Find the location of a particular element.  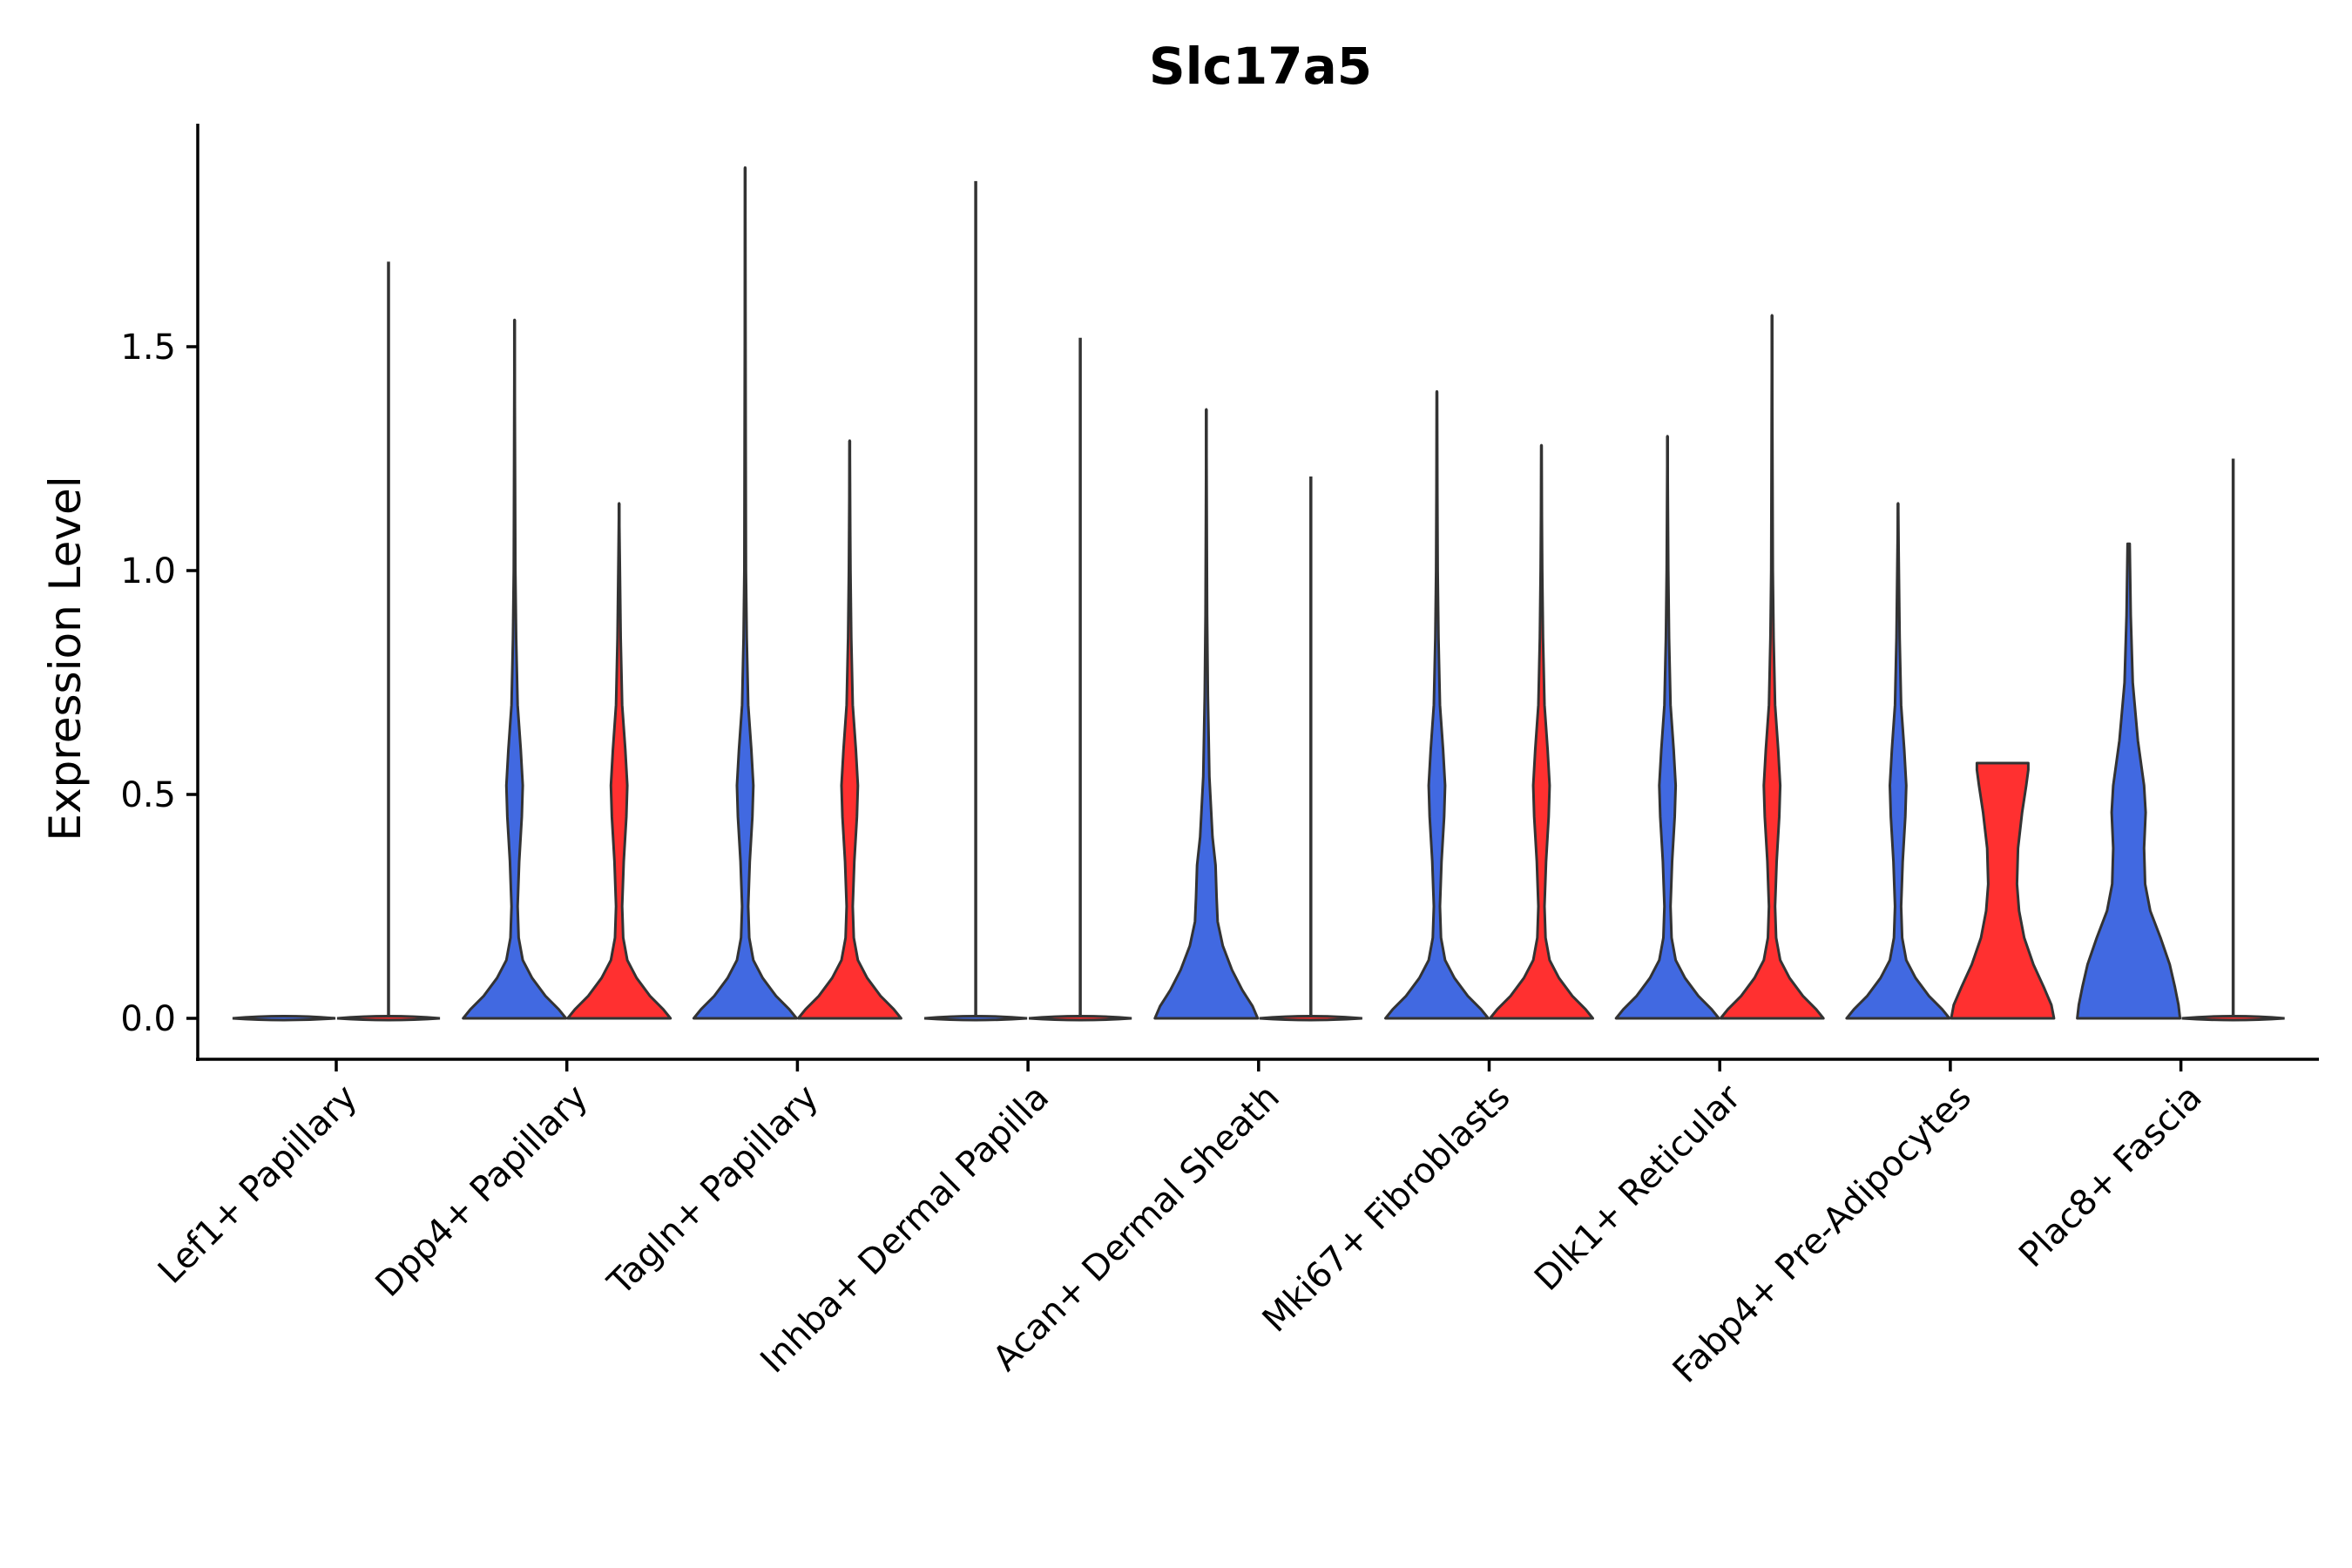

y-tick-label: 0.5 is located at coordinates (148, 795).